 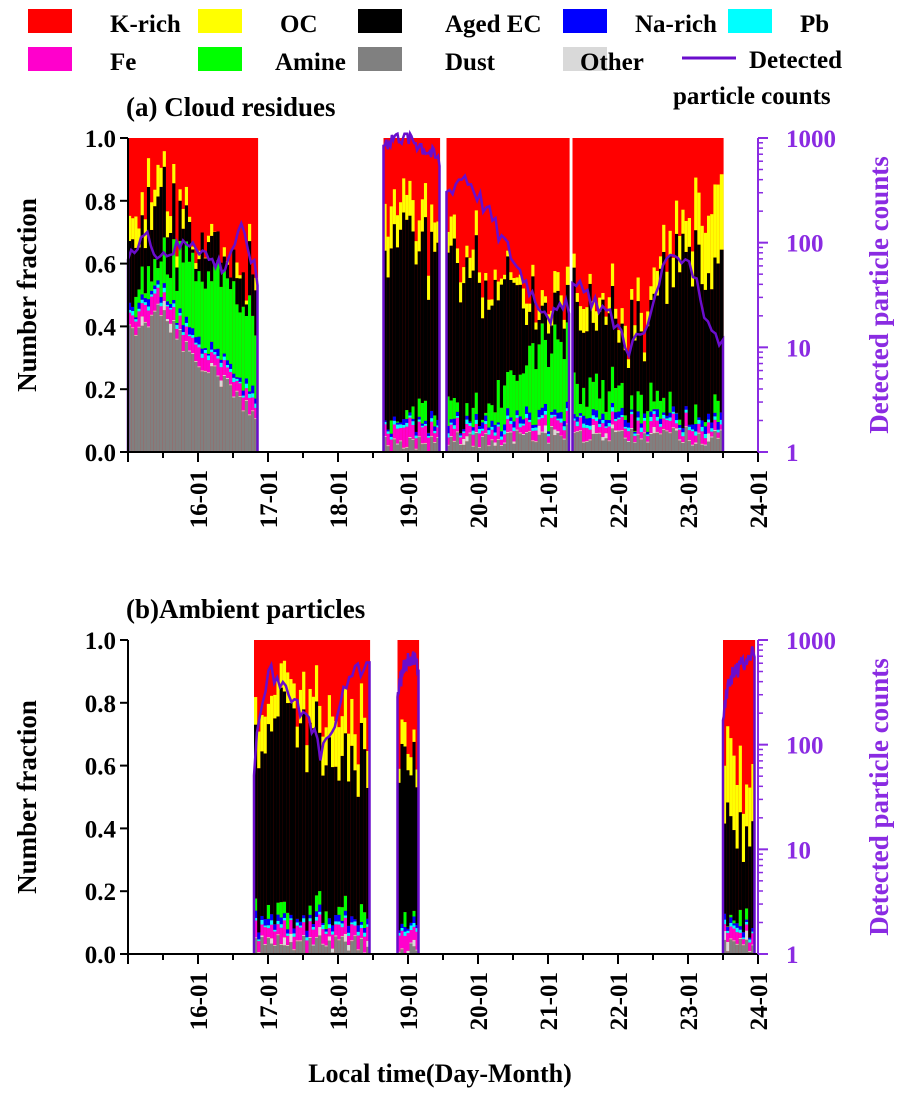 What do you see at coordinates (798, 850) in the screenshot?
I see `y2-tick-label: 10` at bounding box center [798, 850].